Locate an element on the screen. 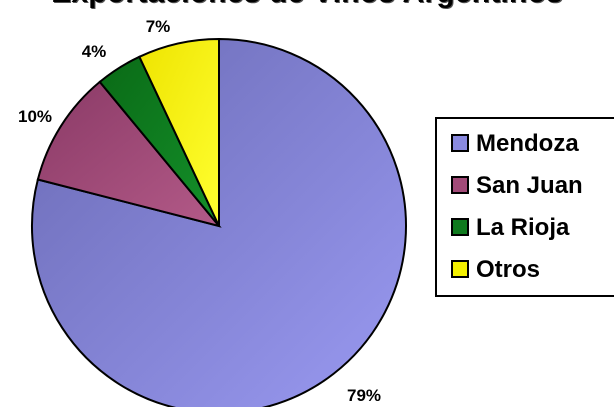  slice-label-mendoza: 79% is located at coordinates (364, 395).